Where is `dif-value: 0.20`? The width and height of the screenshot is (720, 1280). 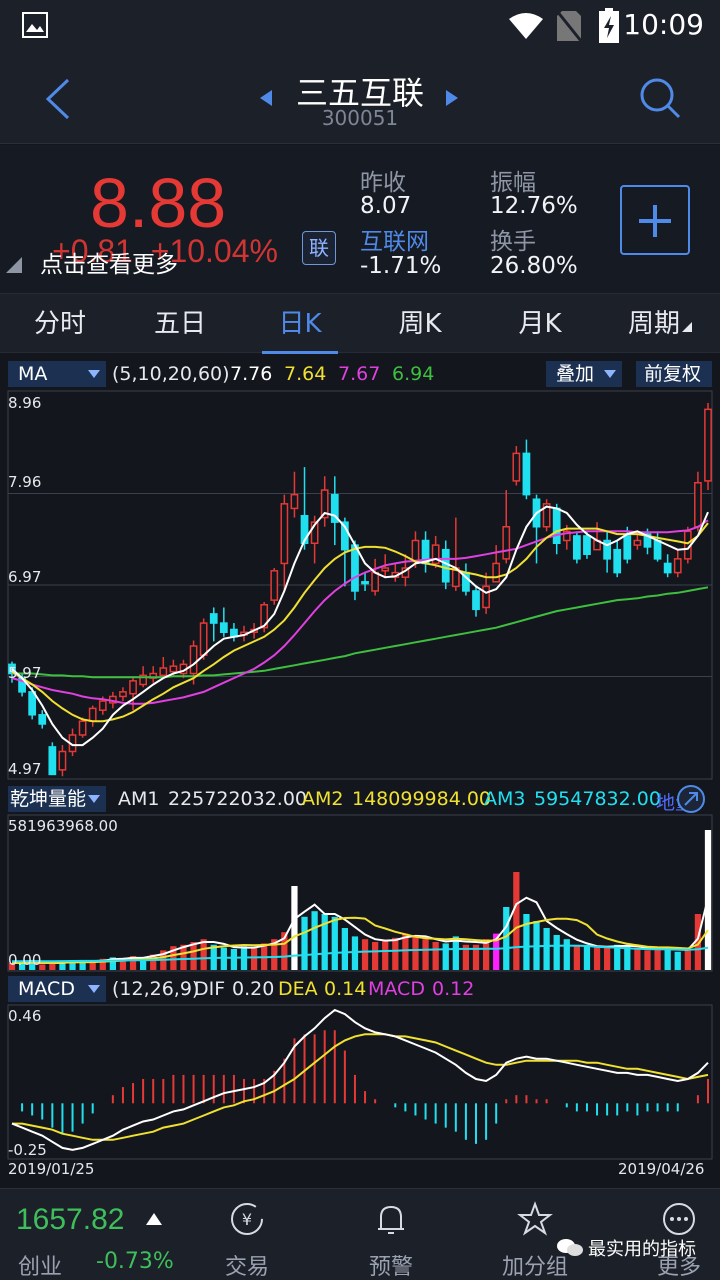
dif-value: 0.20 is located at coordinates (253, 989).